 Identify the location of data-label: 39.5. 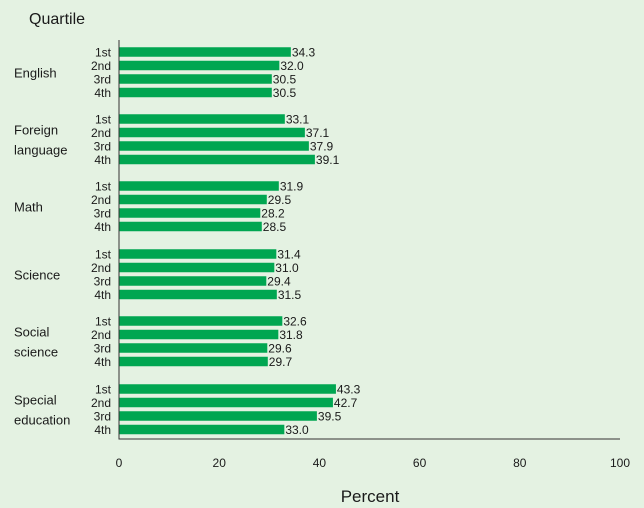
(330, 417).